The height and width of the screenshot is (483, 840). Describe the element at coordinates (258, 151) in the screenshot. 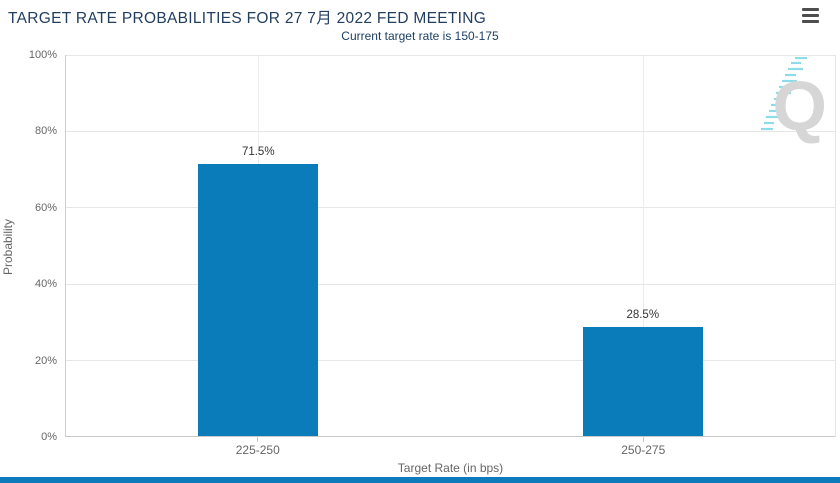

I see `bar-value-label: 71.5%` at that location.